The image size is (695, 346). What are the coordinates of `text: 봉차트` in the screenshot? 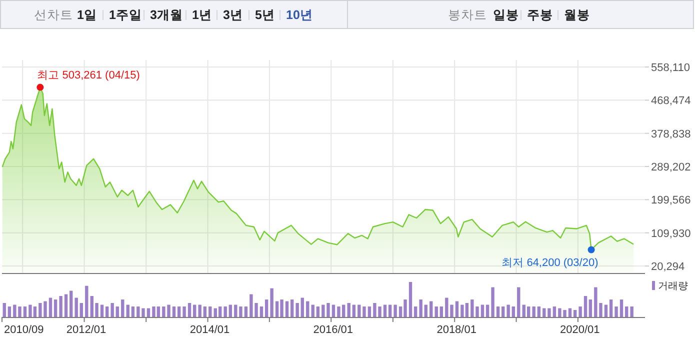 It's located at (467, 15).